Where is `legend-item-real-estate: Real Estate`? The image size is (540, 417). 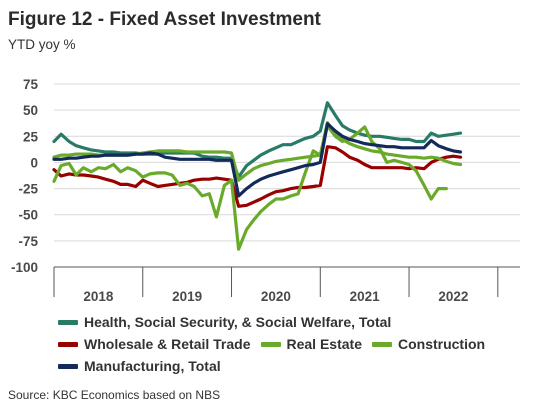
legend-item-real-estate: Real Estate is located at coordinates (311, 344).